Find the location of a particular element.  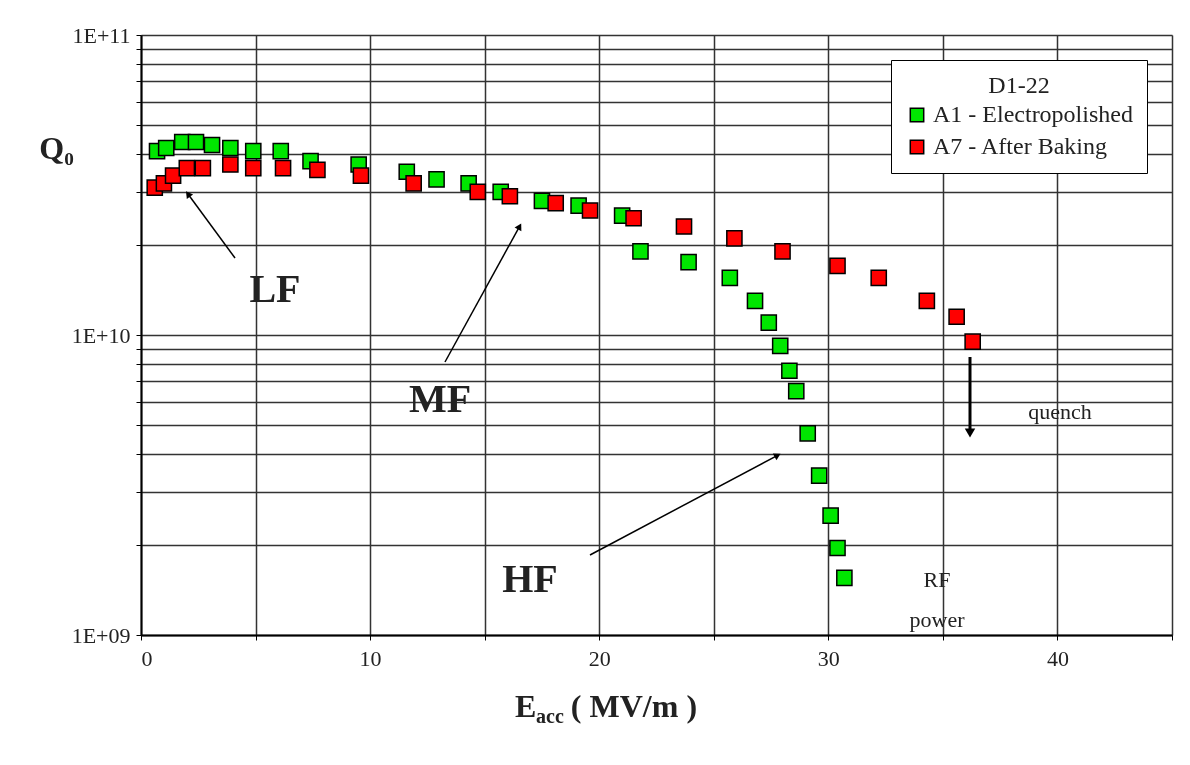

x-tick-label: 40 is located at coordinates (1057, 658).